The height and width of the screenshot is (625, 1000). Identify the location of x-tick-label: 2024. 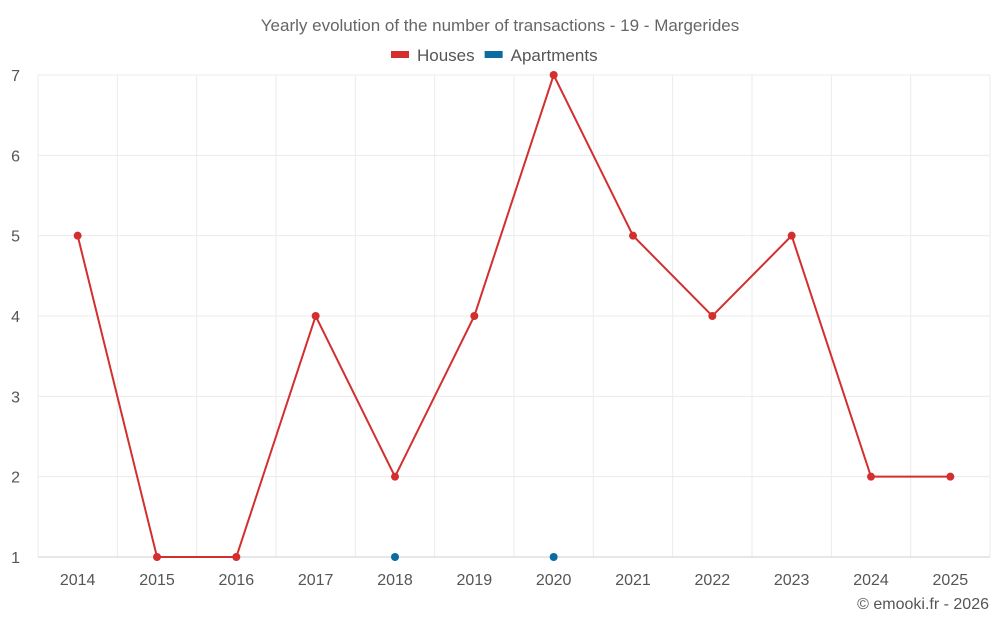
(871, 580).